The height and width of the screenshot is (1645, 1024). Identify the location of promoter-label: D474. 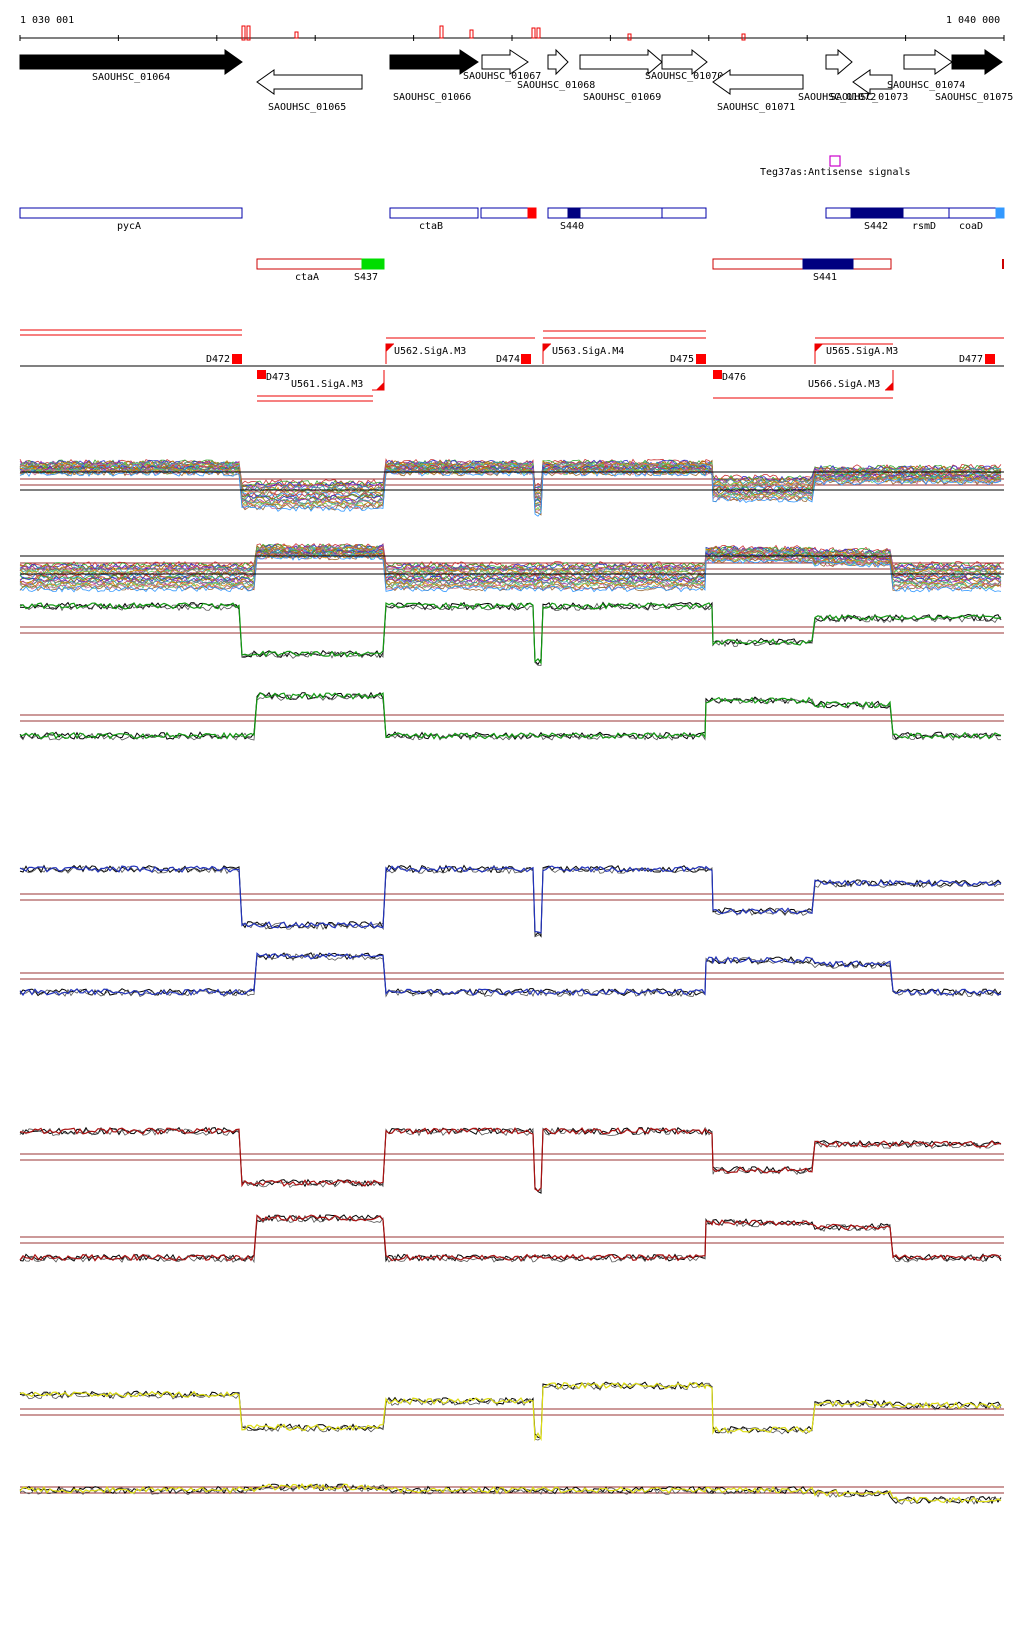
(508, 359).